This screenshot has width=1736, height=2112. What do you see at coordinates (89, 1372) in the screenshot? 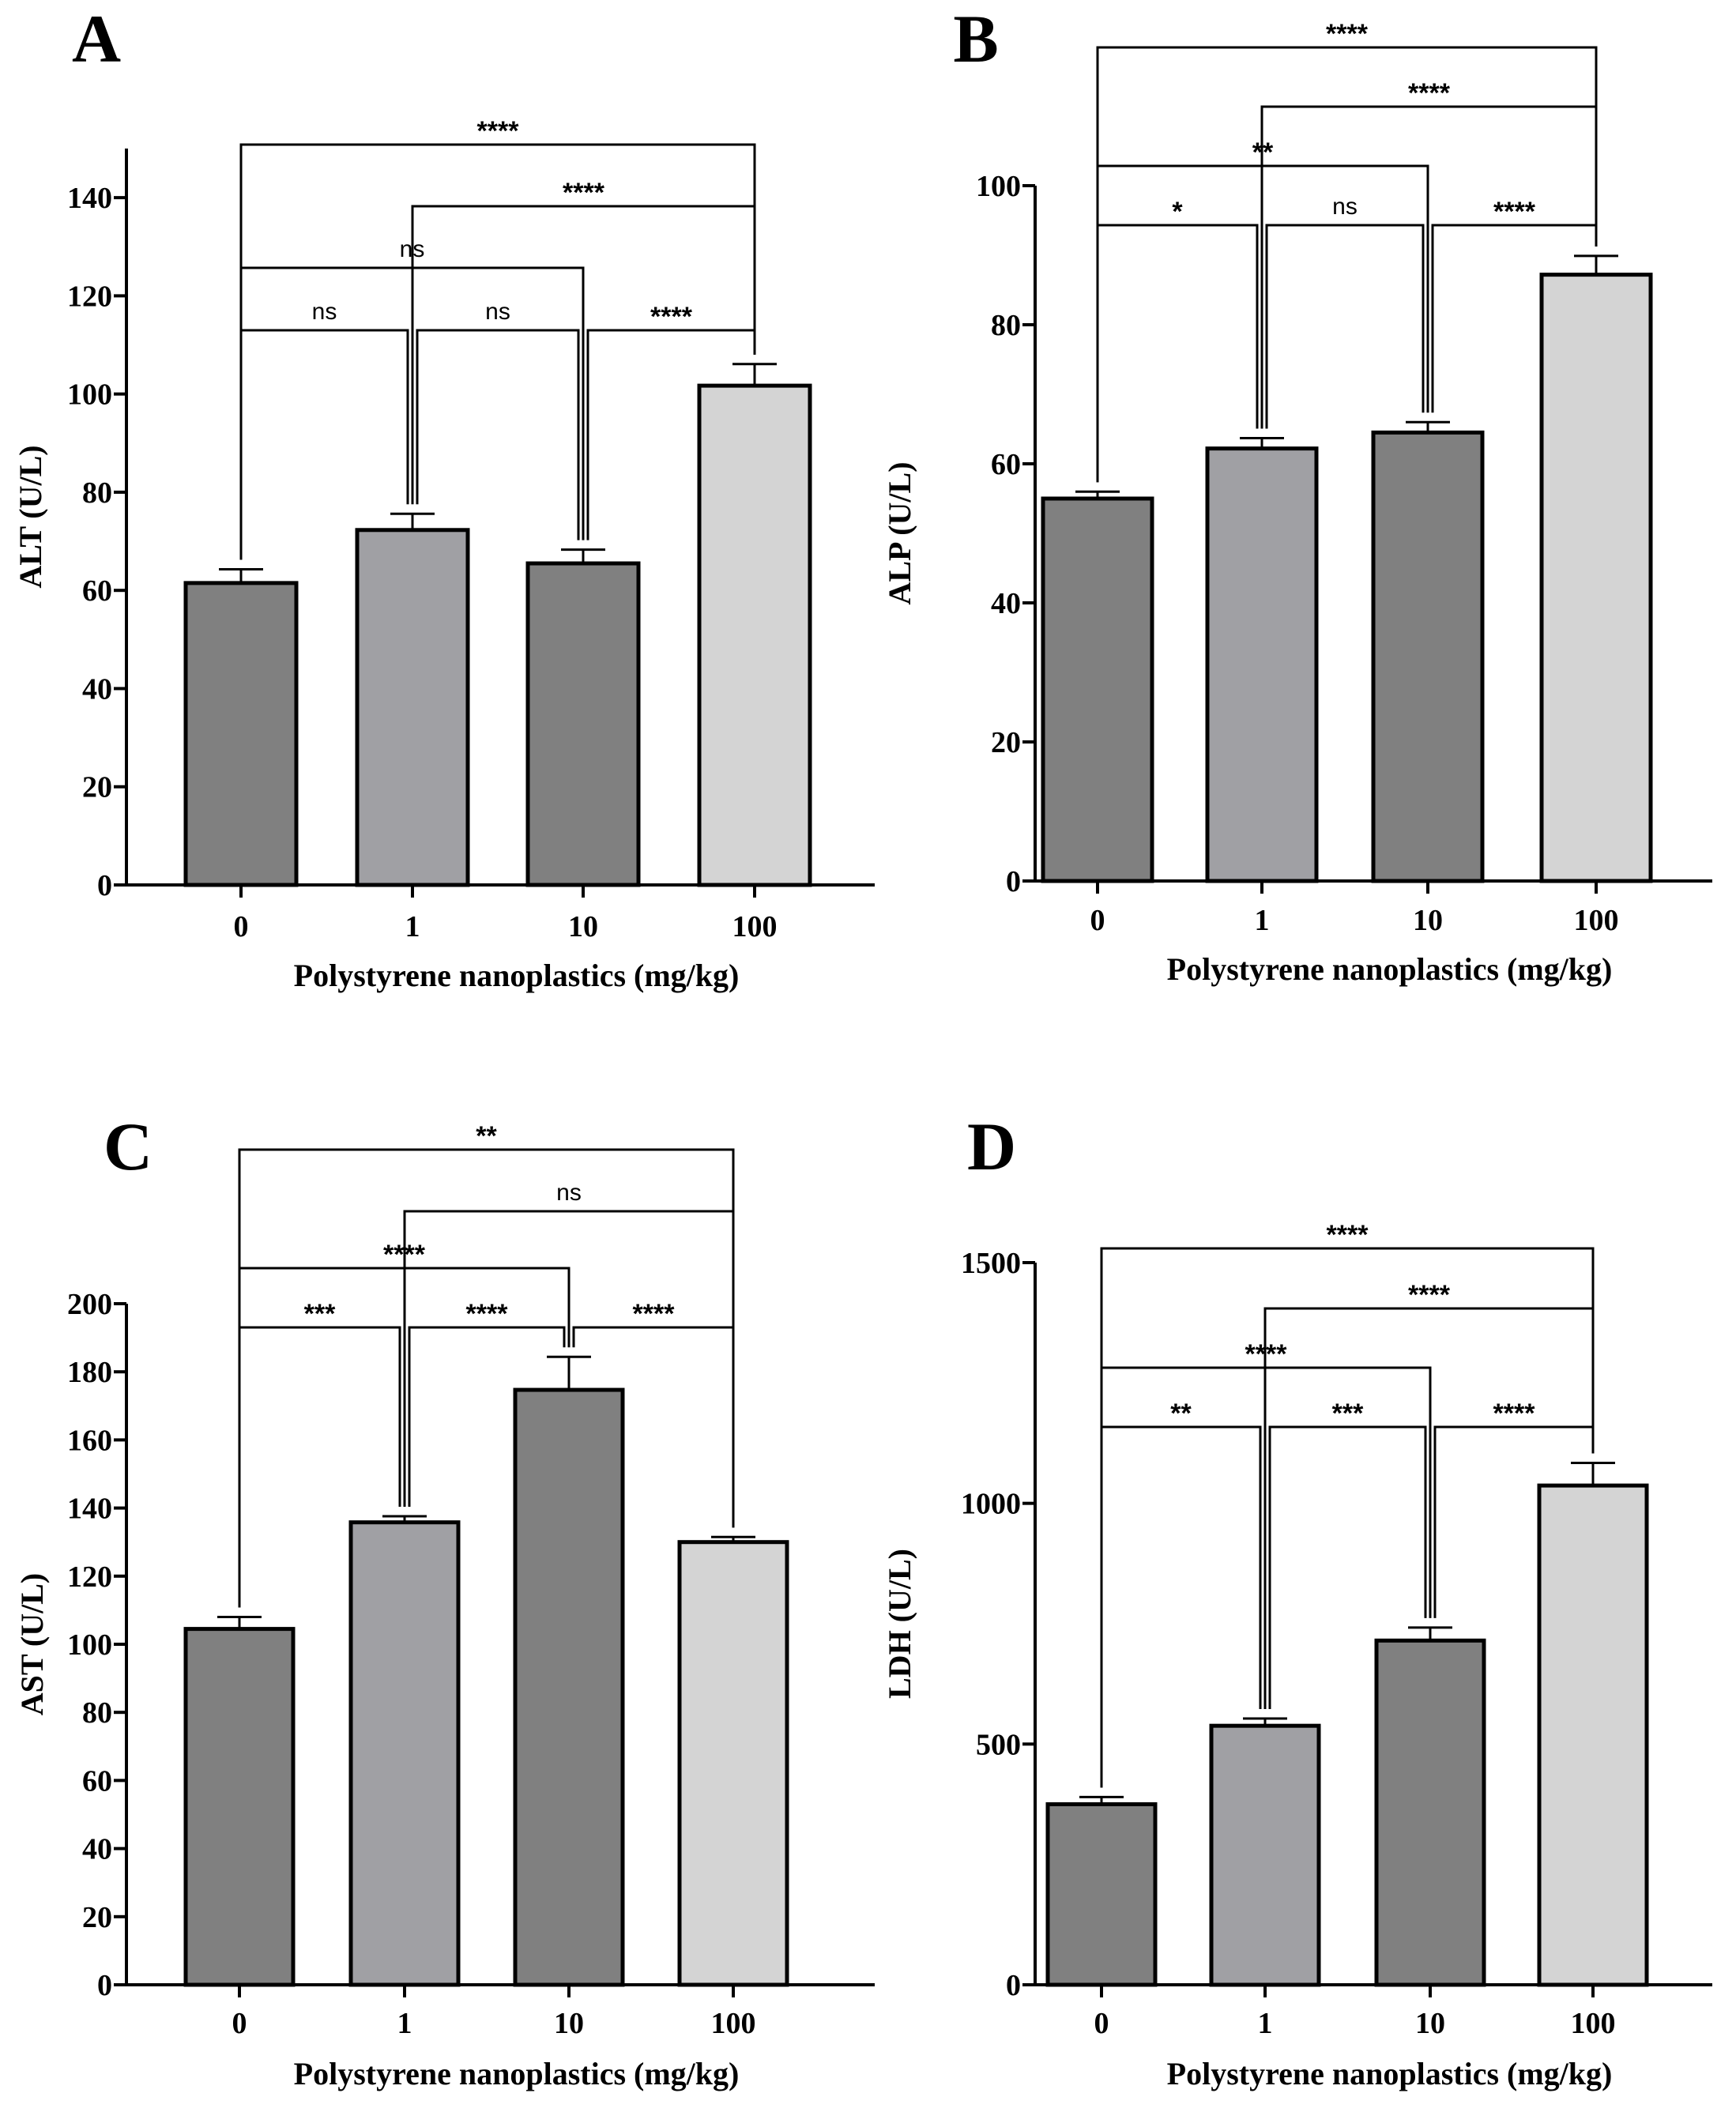
I see `y-tick-label: 180` at bounding box center [89, 1372].